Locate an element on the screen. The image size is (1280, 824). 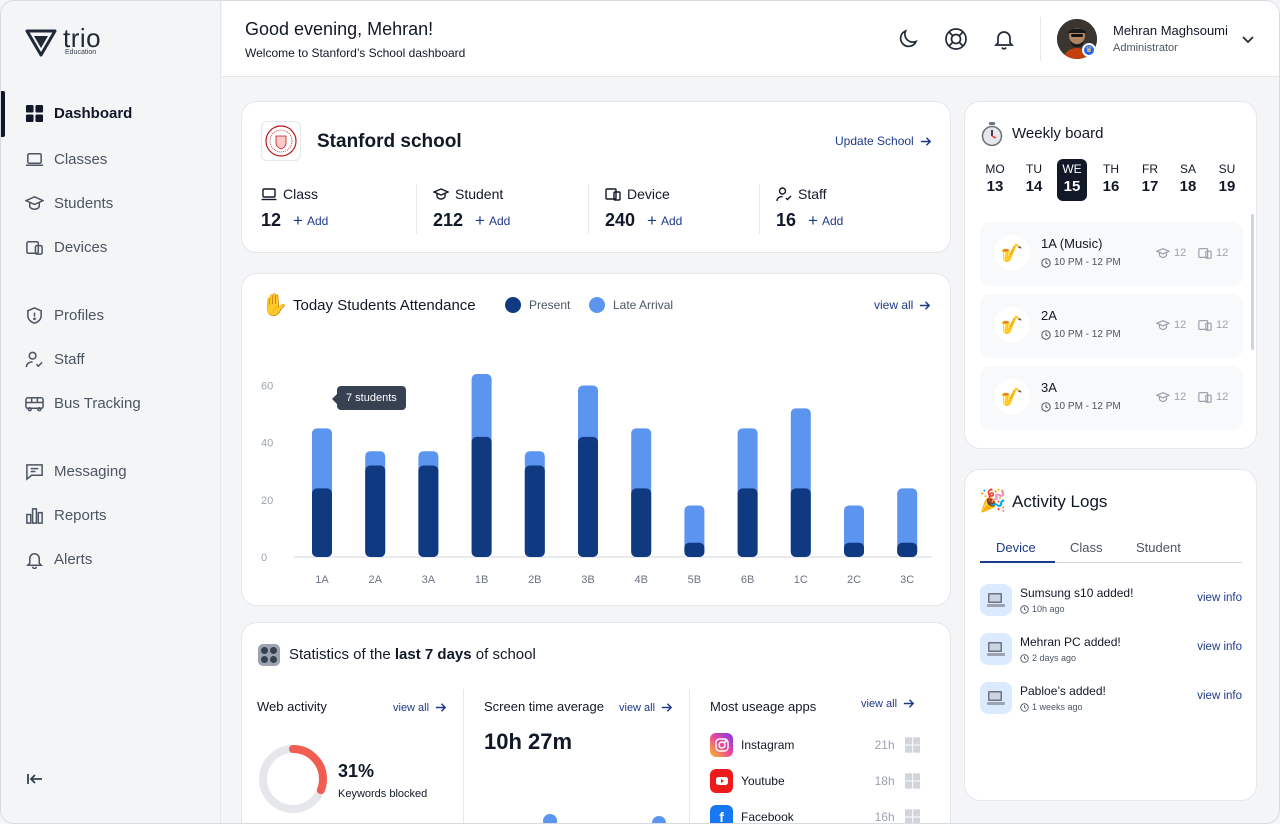
add-device-button: + Add is located at coordinates (664, 220).